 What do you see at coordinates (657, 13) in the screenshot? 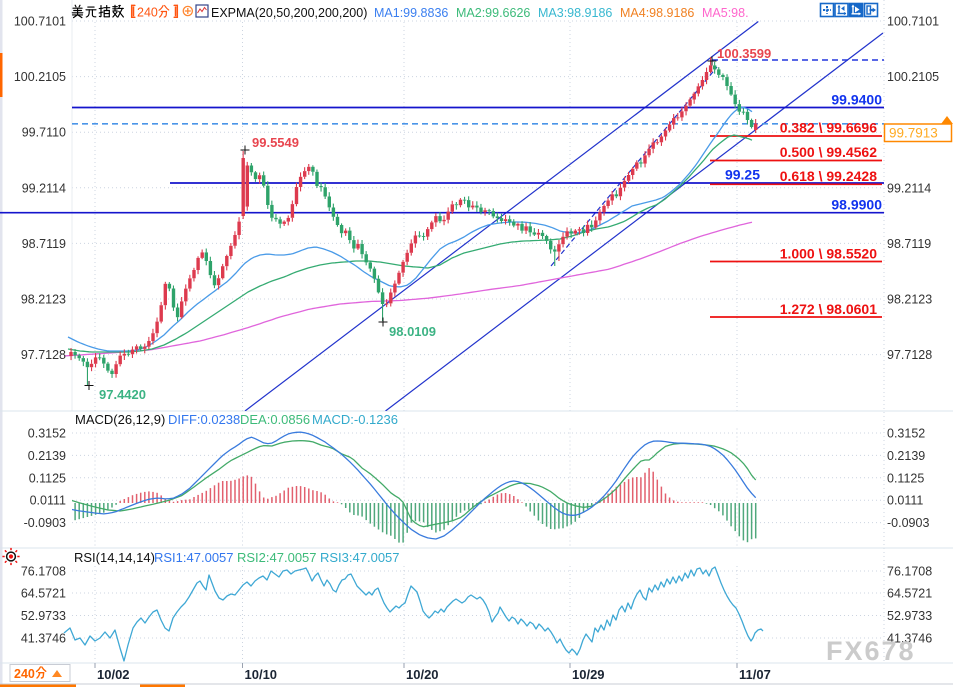
I see `svg-text: MA4:98.9186` at bounding box center [657, 13].